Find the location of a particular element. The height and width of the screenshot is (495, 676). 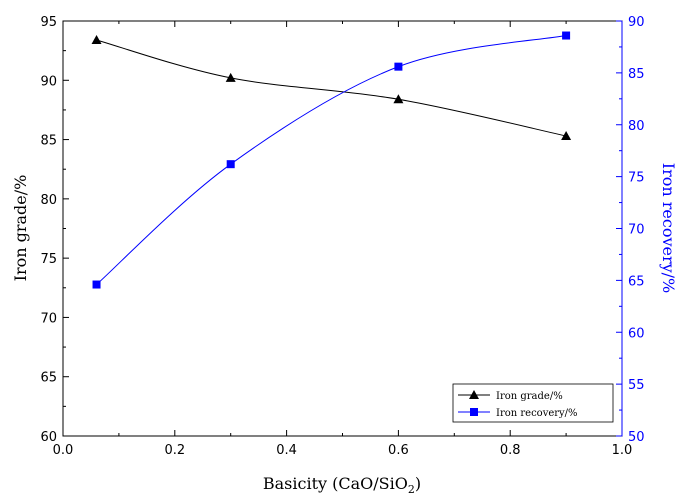

y-right-tick-label: 90 is located at coordinates (636, 22).